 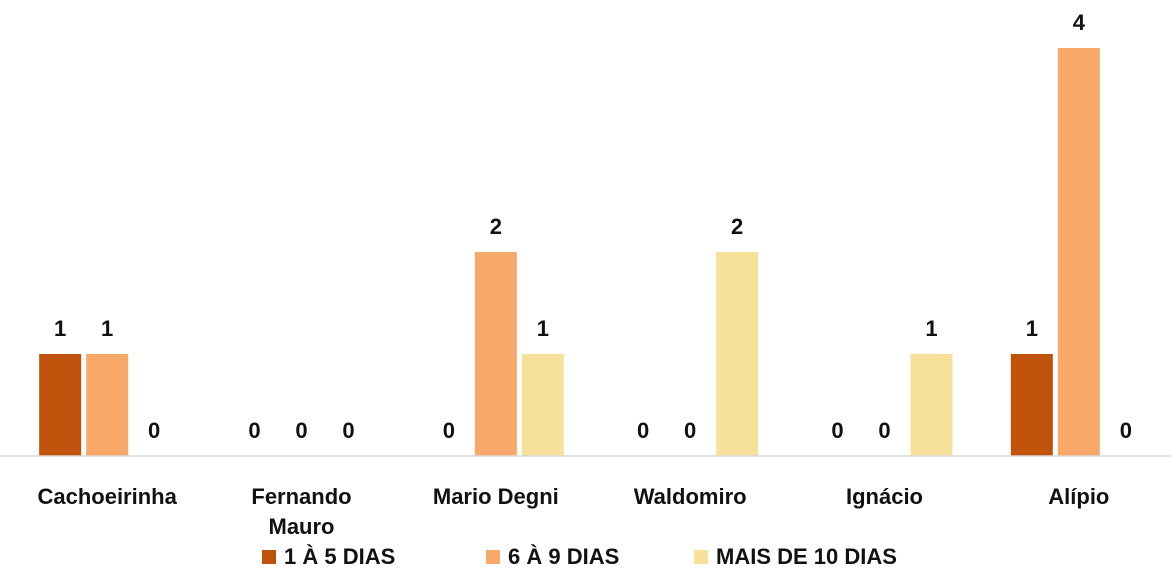 I want to click on x-tick-label: Fernando Mauro, so click(x=302, y=512).